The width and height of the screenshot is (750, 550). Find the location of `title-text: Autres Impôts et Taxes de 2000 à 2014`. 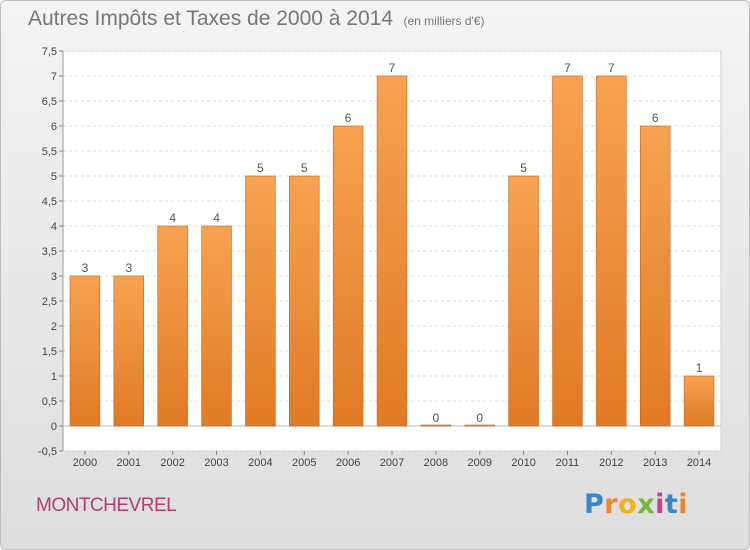

title-text: Autres Impôts et Taxes de 2000 à 2014 is located at coordinates (211, 18).